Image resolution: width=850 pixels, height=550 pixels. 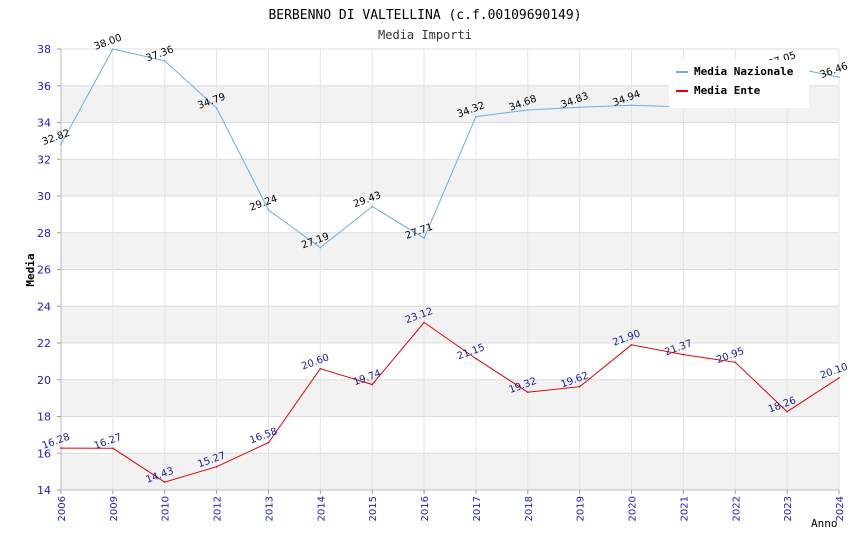 What do you see at coordinates (471, 352) in the screenshot?
I see `data-label: 21.15` at bounding box center [471, 352].